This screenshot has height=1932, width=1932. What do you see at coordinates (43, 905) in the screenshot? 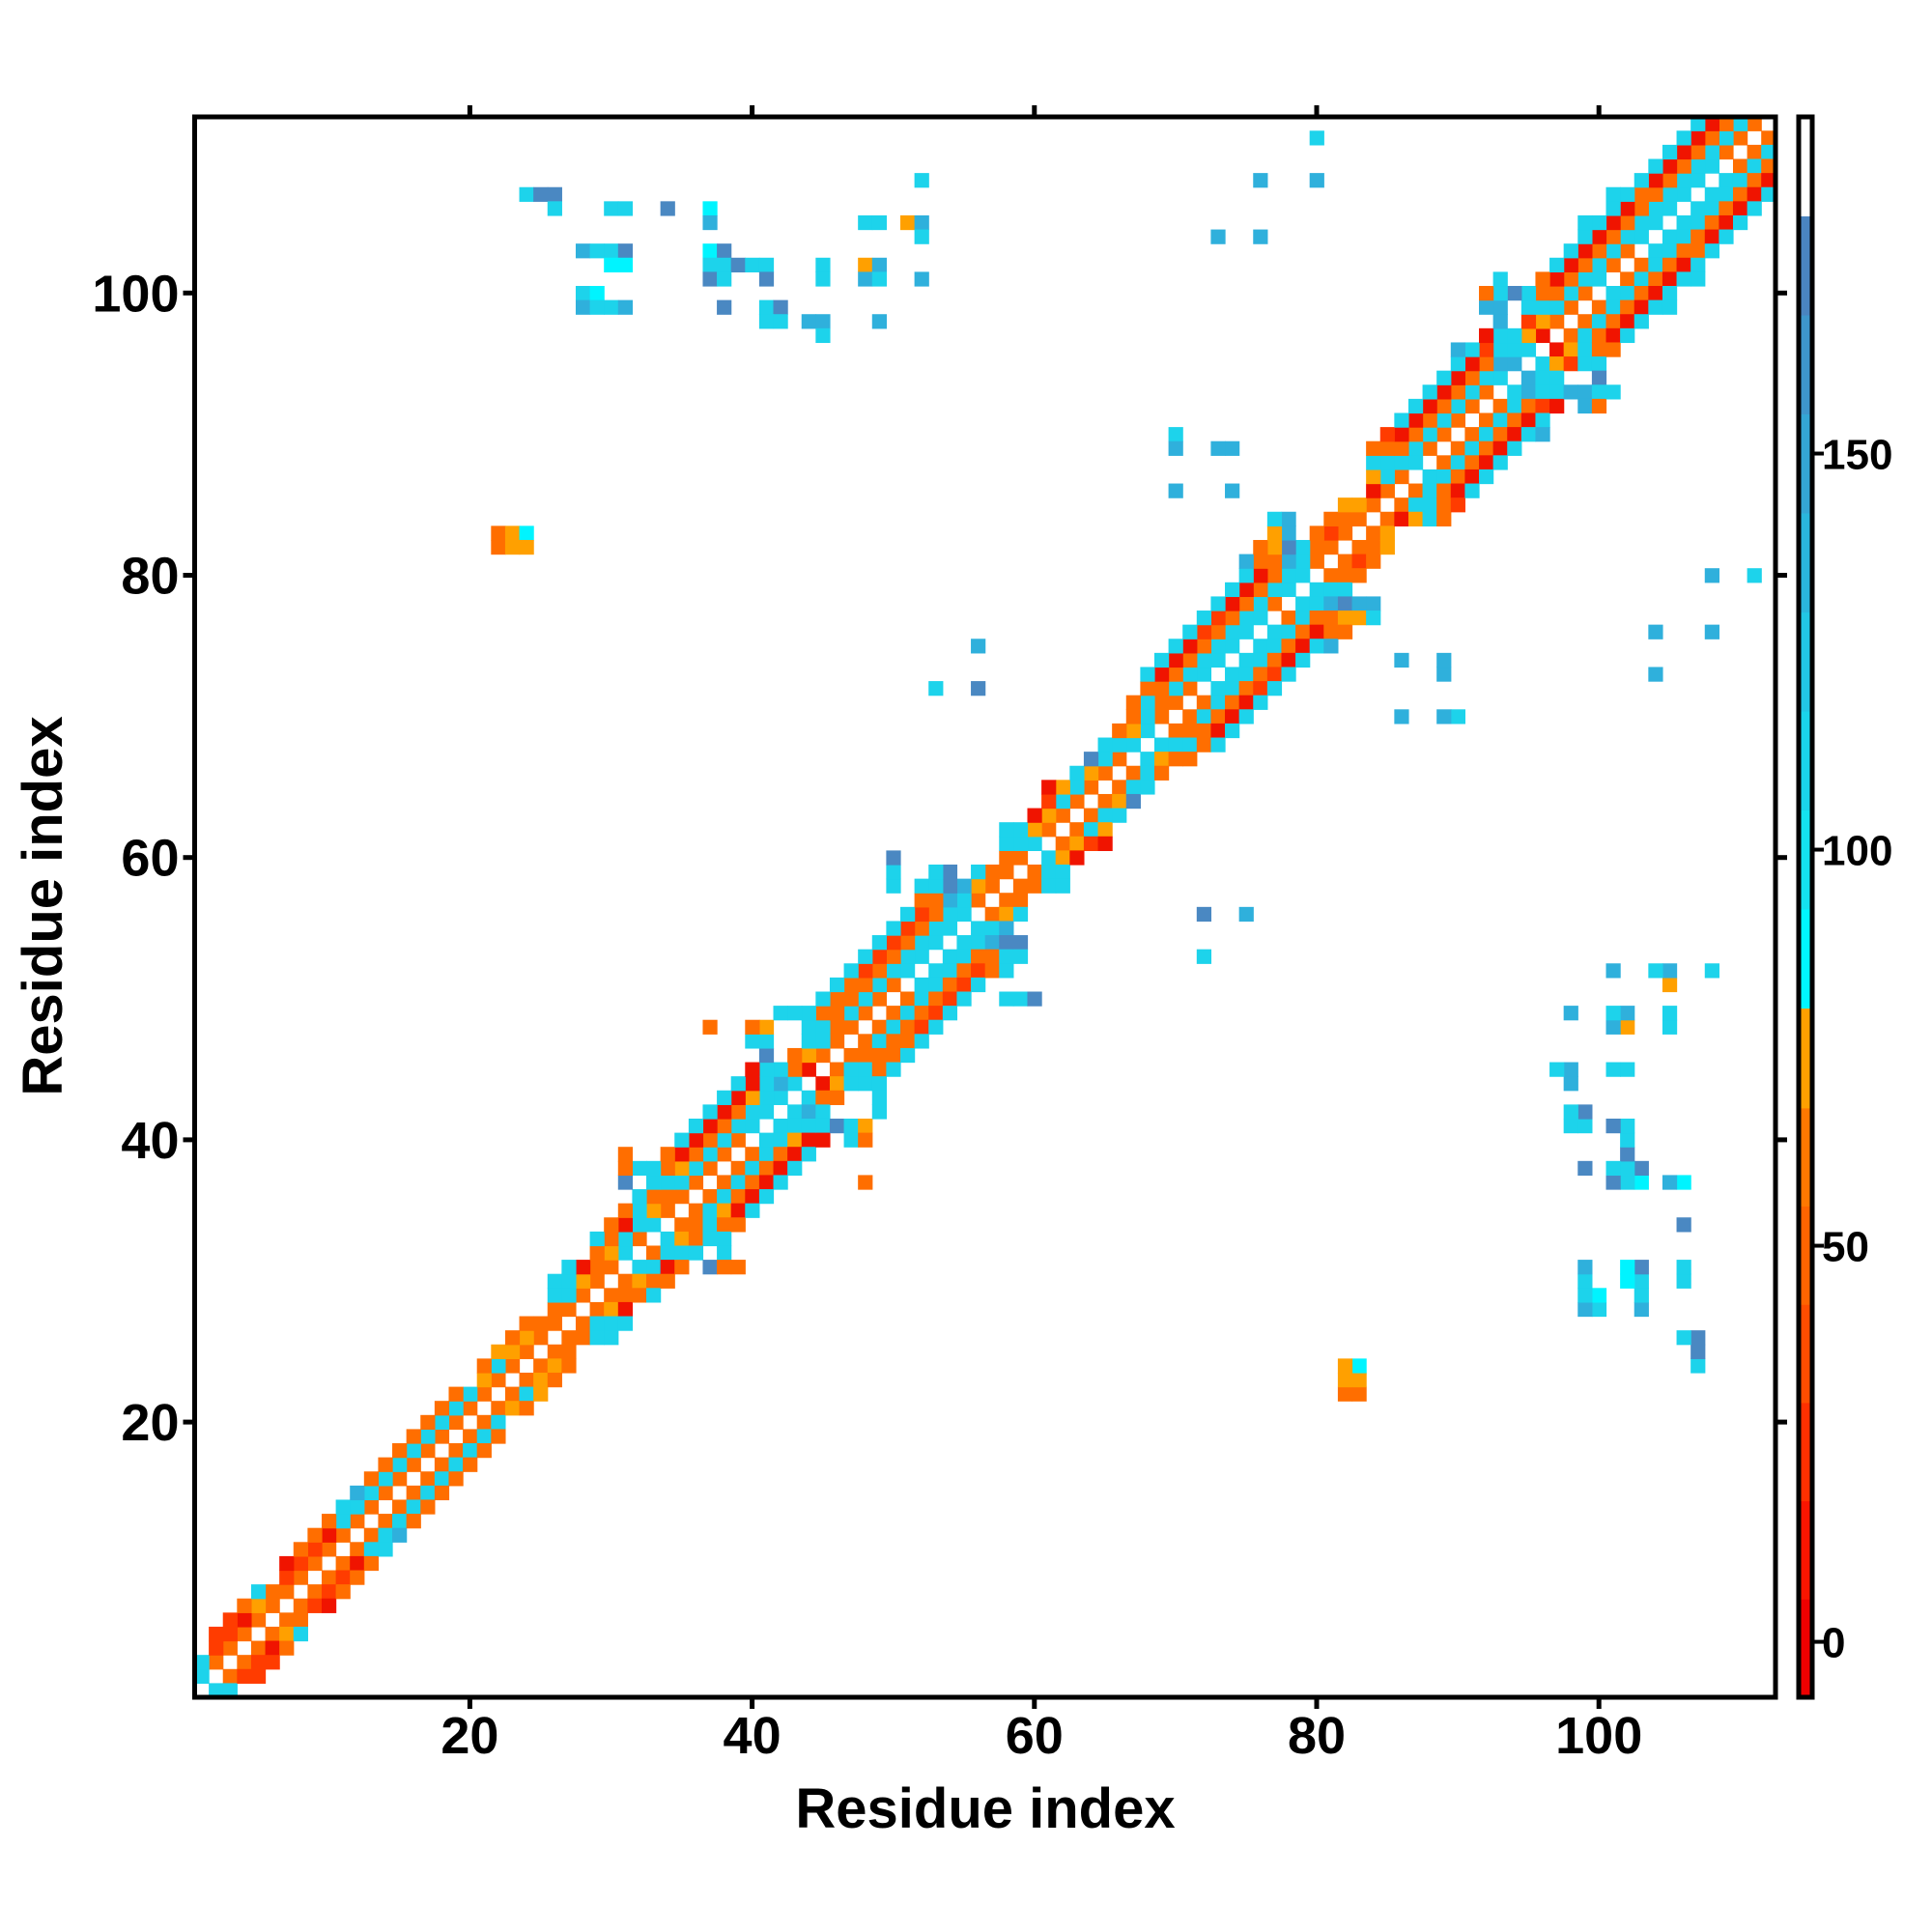
I see `y-axis-title: Residue index` at bounding box center [43, 905].